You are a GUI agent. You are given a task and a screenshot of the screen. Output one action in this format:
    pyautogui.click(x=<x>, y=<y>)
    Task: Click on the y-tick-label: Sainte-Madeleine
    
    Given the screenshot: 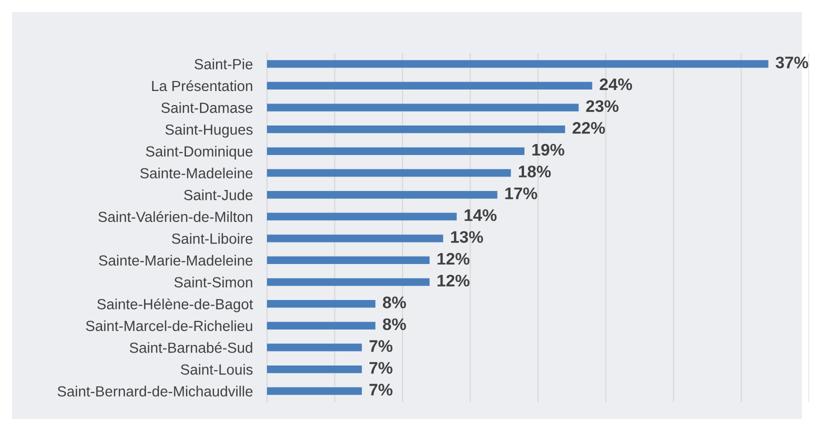 What is the action you would take?
    pyautogui.click(x=196, y=173)
    